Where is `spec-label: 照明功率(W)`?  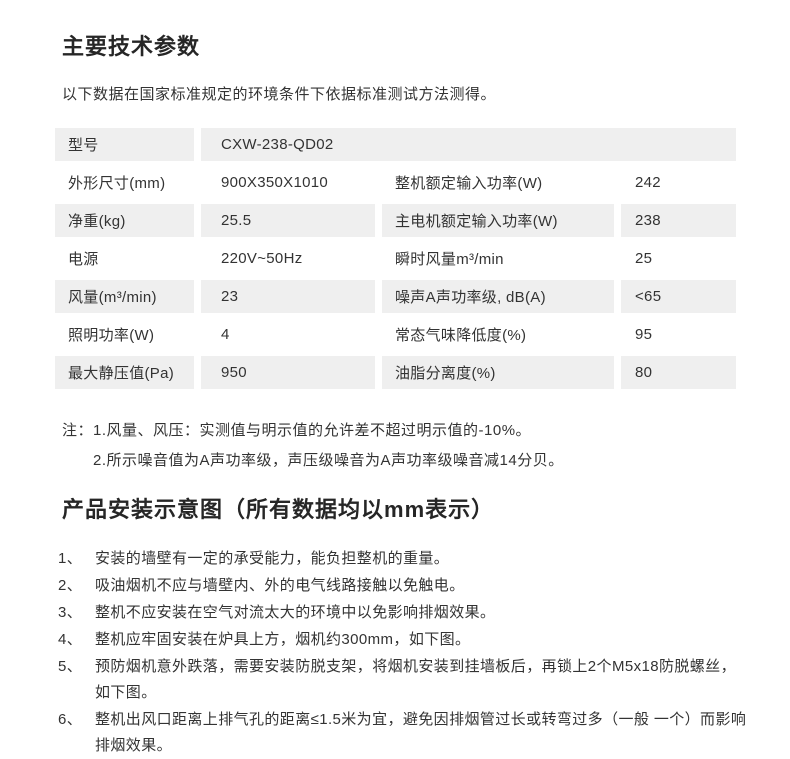 spec-label: 照明功率(W) is located at coordinates (124, 334).